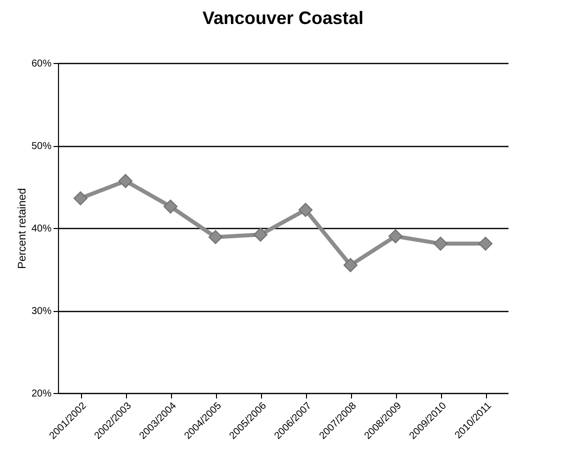 Image resolution: width=568 pixels, height=468 pixels. I want to click on y-axis-title: Percent retained, so click(22, 228).